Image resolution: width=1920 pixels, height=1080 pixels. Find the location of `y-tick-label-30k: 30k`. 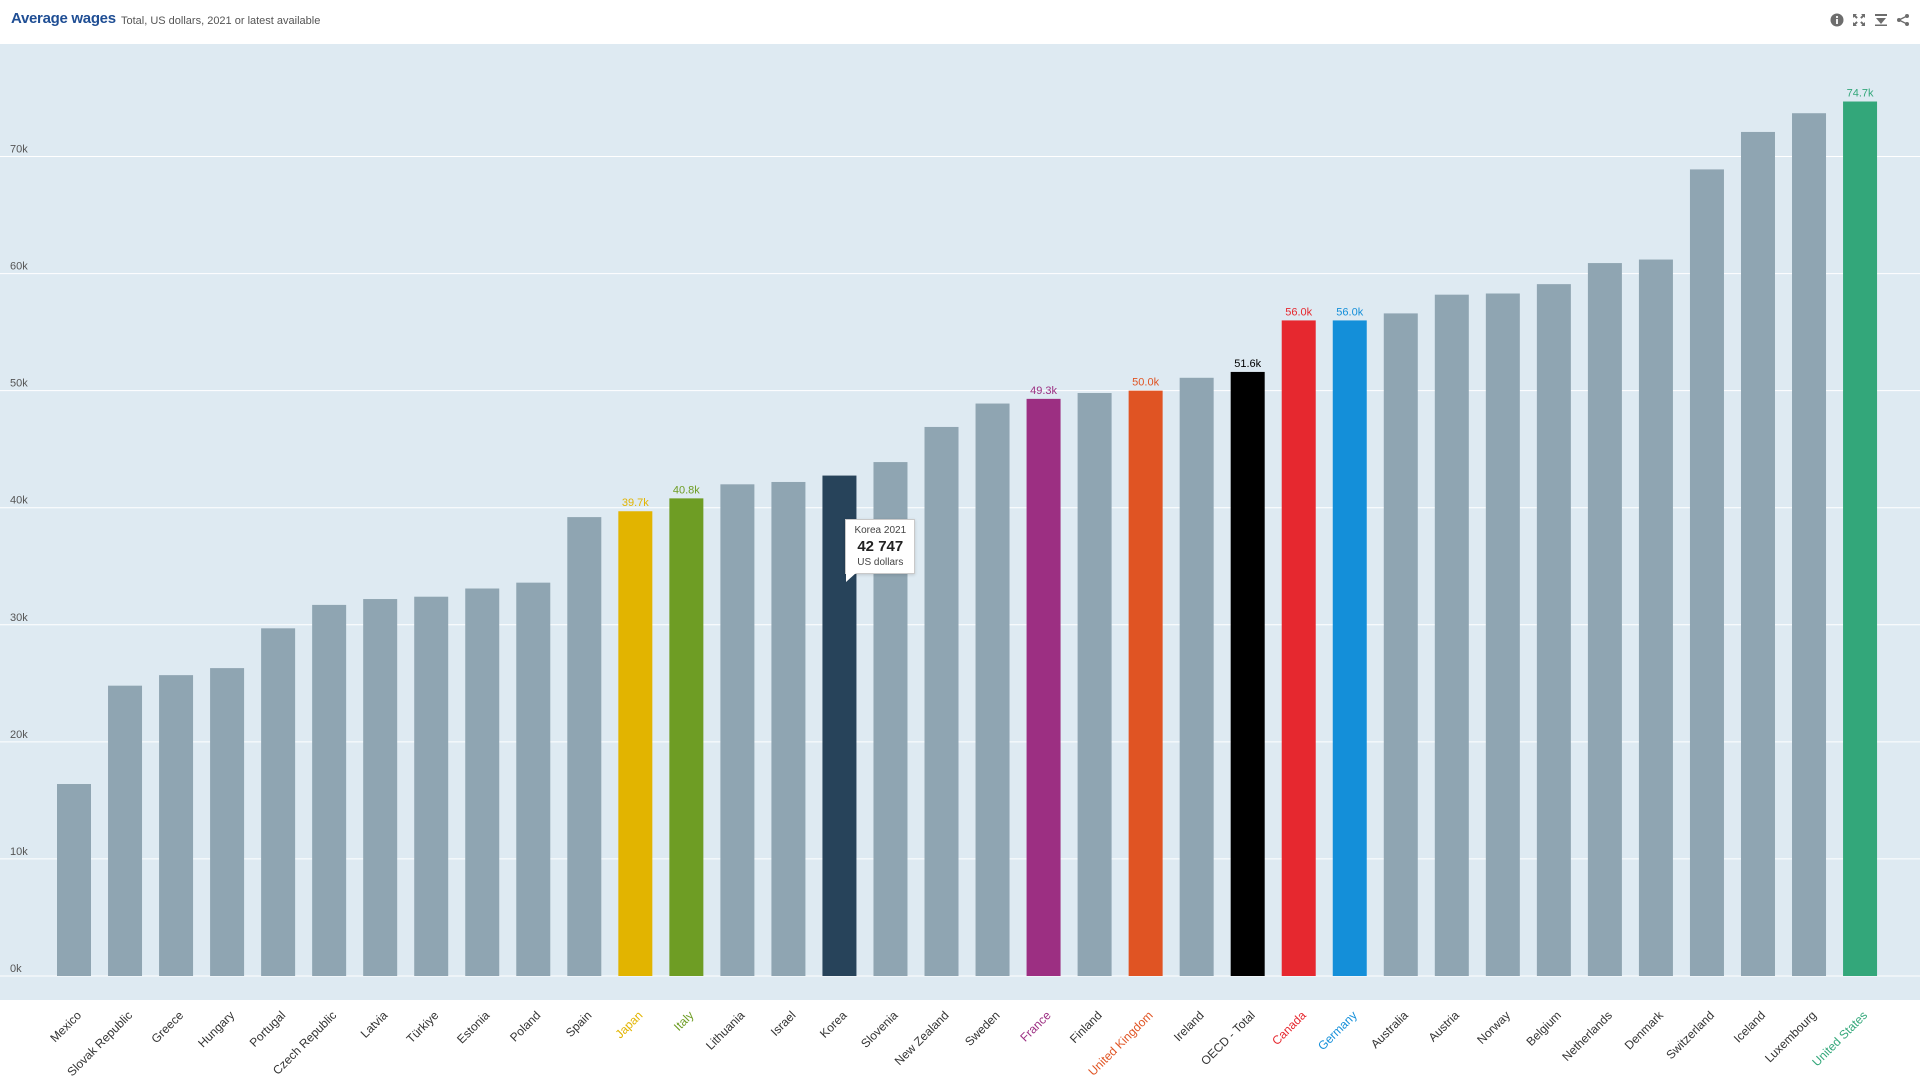

y-tick-label-30k: 30k is located at coordinates (19, 618).